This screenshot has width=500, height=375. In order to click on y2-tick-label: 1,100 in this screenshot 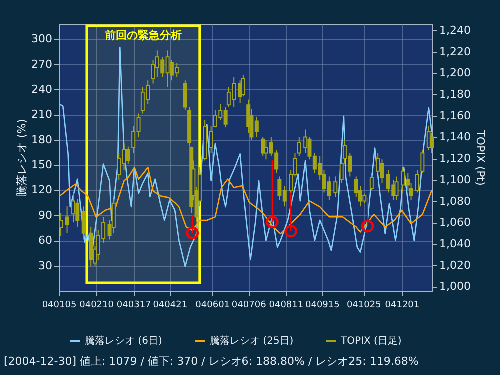, I will do `click(455, 179)`.